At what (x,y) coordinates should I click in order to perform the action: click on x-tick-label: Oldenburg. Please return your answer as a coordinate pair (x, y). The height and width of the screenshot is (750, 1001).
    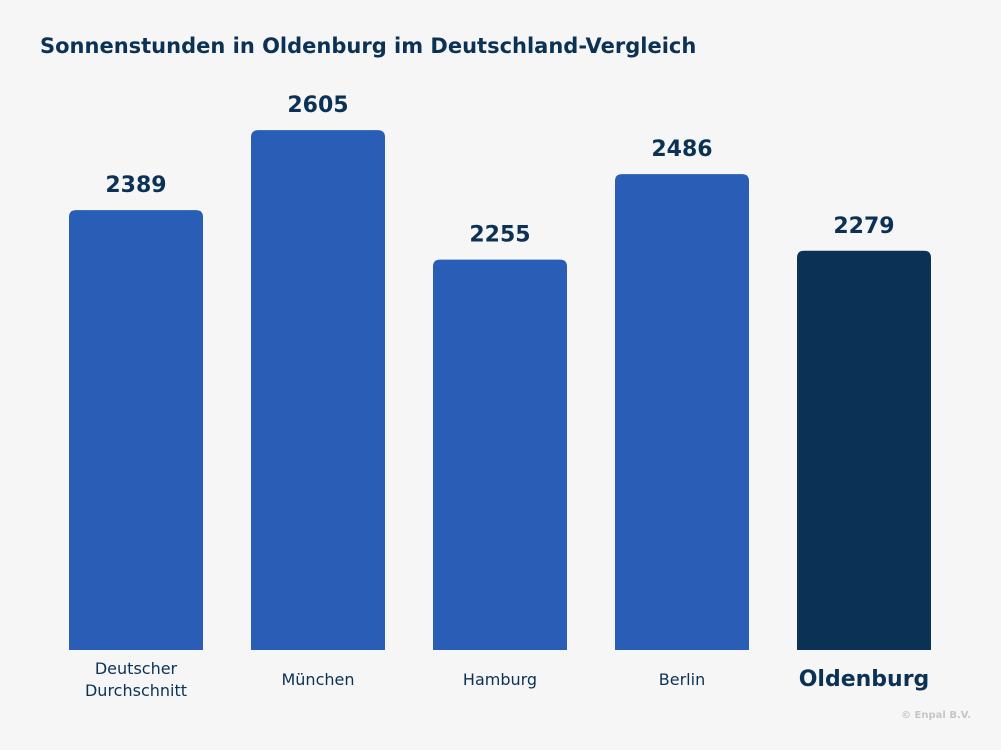
    Looking at the image, I should click on (864, 679).